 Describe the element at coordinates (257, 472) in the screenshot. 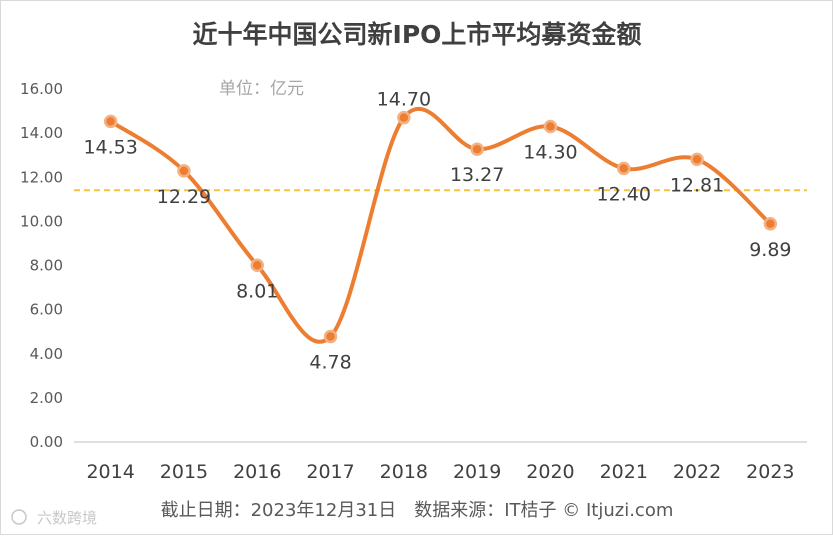

I see `x-tick-label: 2016` at that location.